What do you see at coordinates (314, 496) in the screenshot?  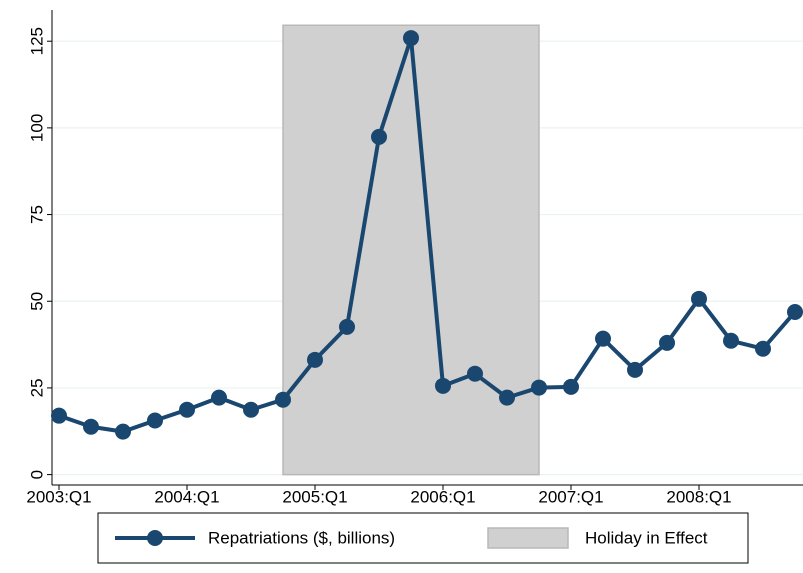 I see `x-tick-label: 2005:Q1` at bounding box center [314, 496].